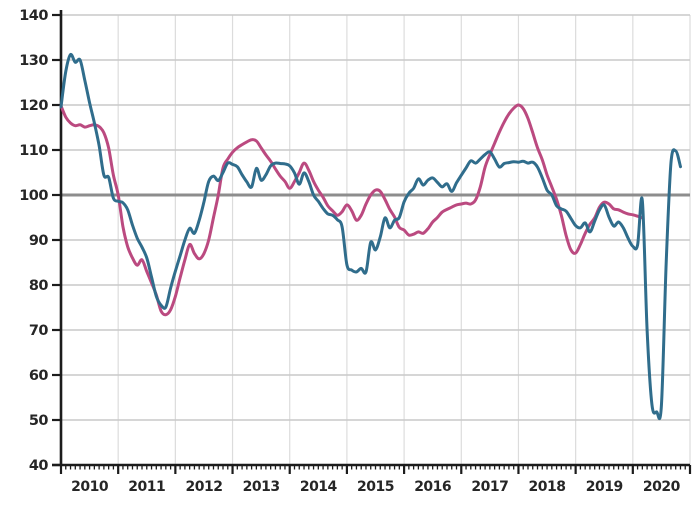 The image size is (700, 525). What do you see at coordinates (33, 151) in the screenshot?
I see `y-tick-label: 110` at bounding box center [33, 151].